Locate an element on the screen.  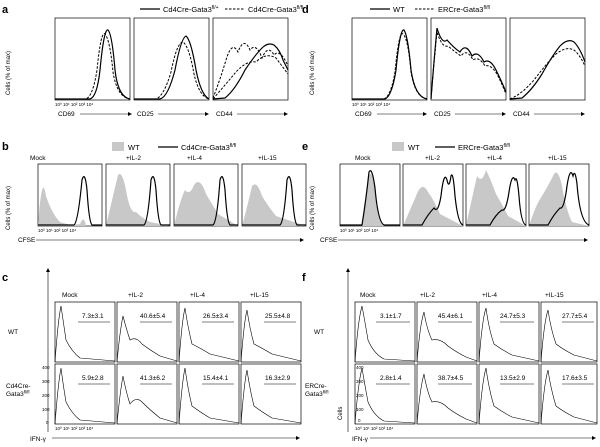
curve-a-cd25-solid is located at coordinates (172, 67).